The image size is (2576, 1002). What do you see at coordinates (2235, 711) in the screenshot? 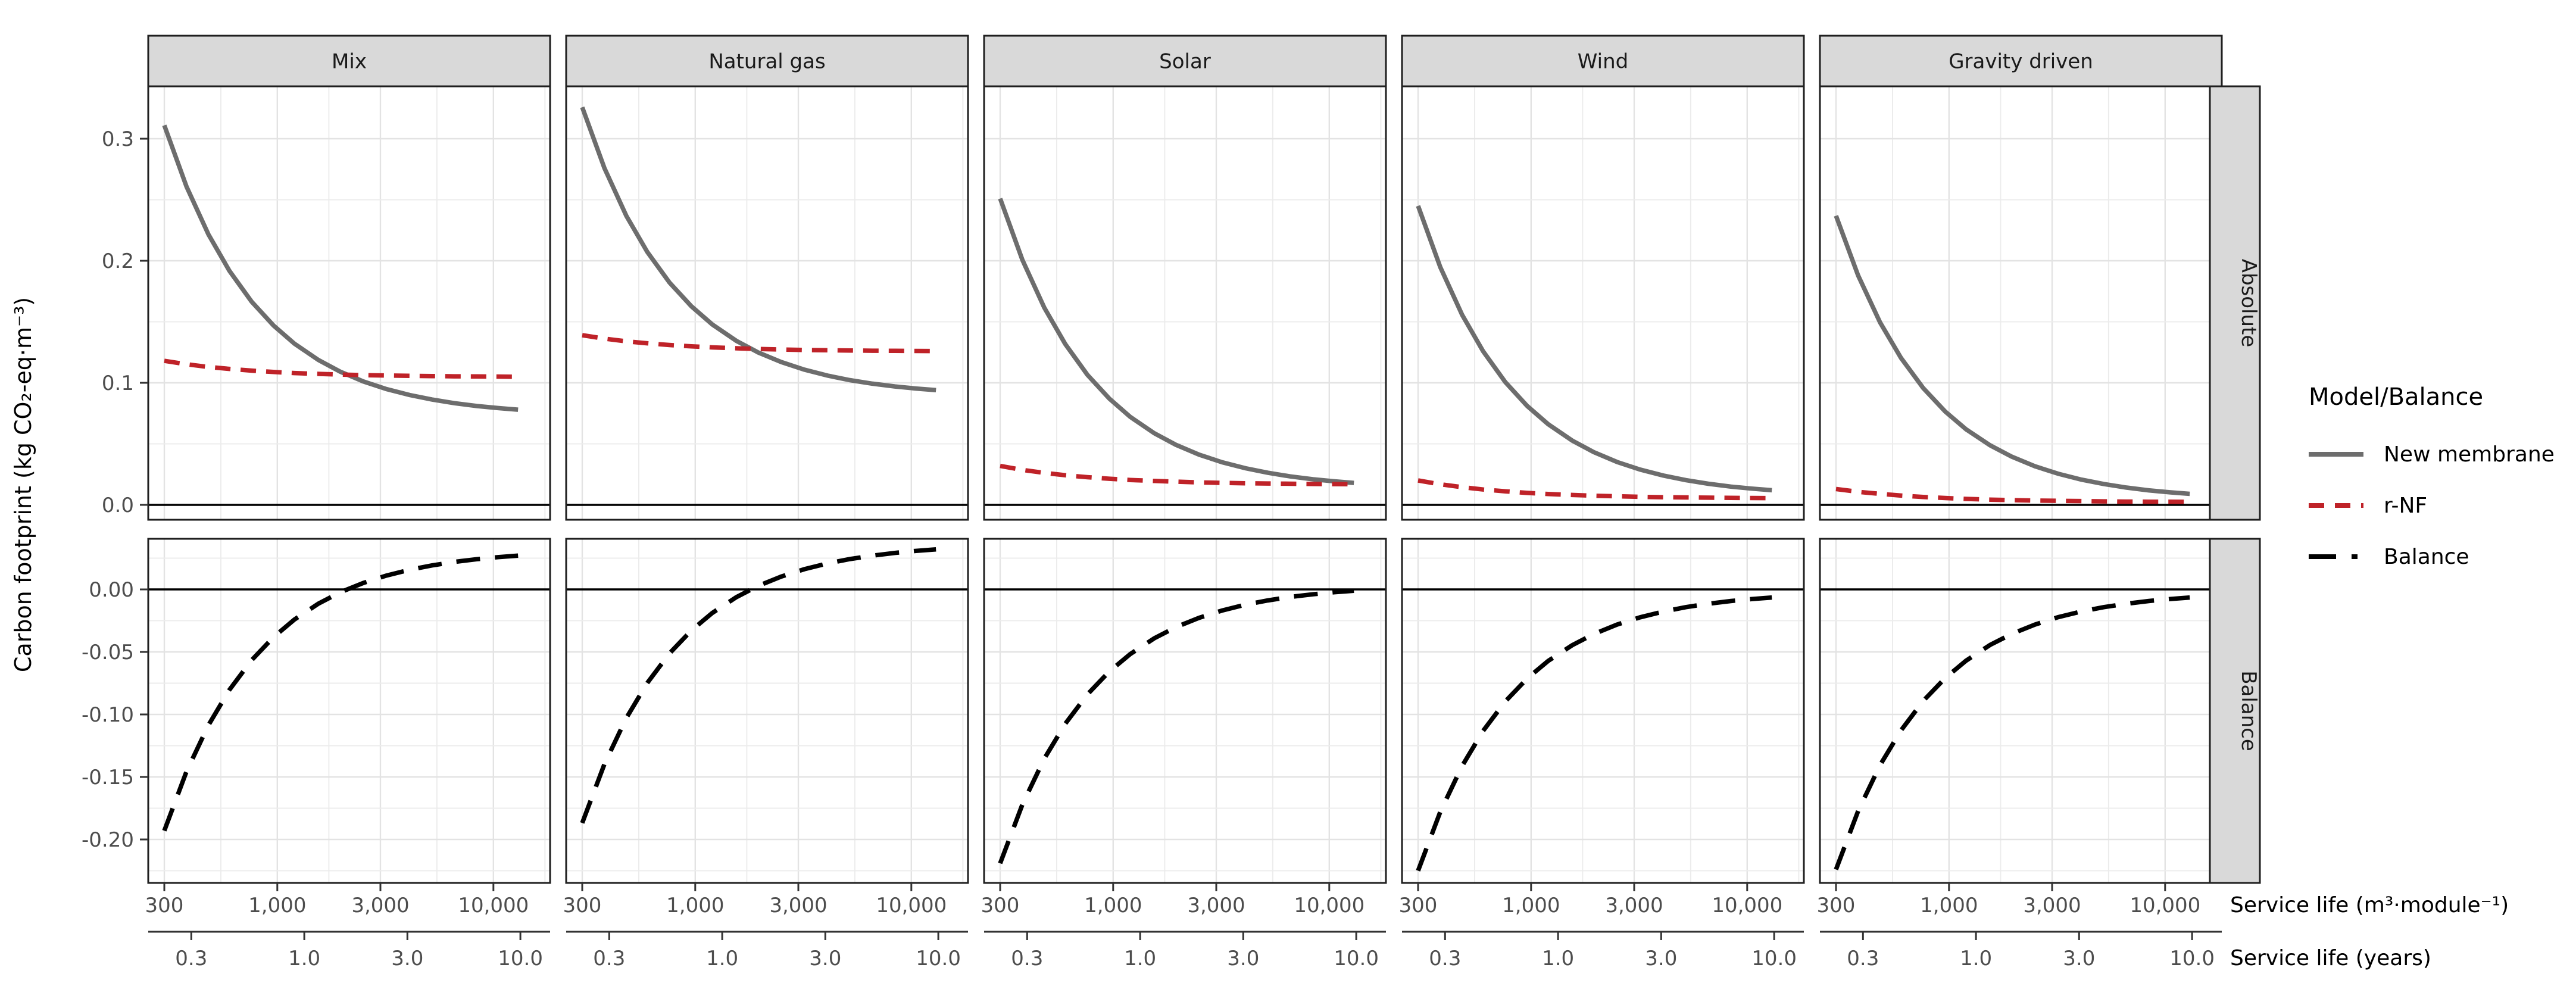
I see `facet-strip-balance` at bounding box center [2235, 711].